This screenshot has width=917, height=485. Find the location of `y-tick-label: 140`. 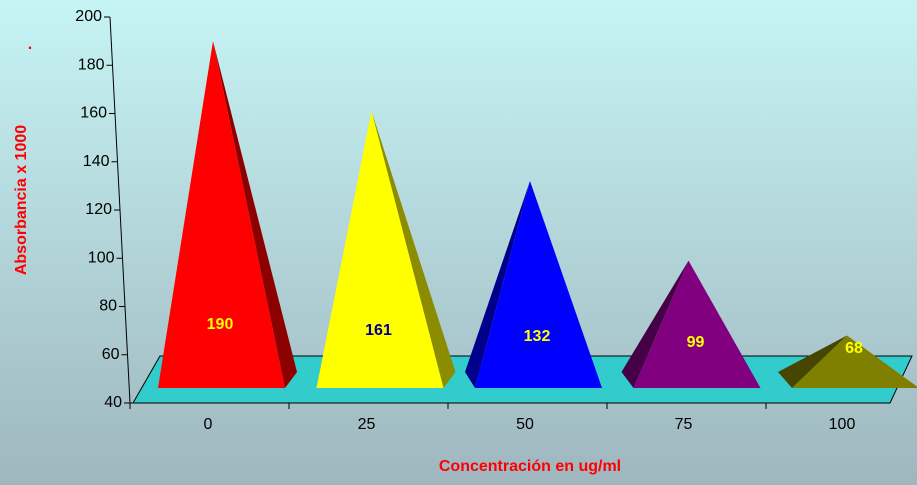

y-tick-label: 140 is located at coordinates (96, 161).